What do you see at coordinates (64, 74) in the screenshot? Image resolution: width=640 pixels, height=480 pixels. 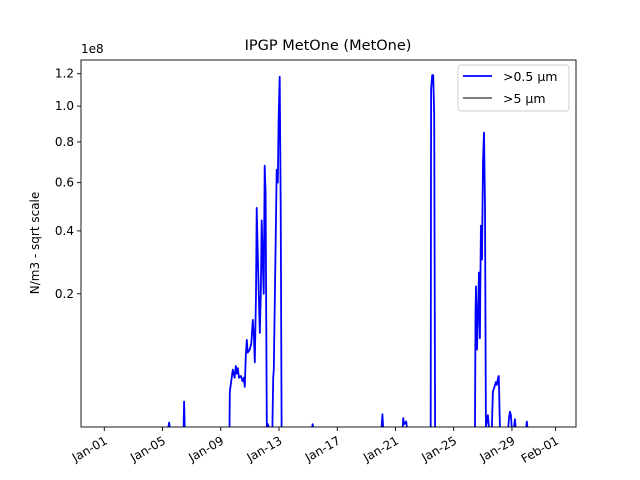 I see `y-tick-label: 1.2` at bounding box center [64, 74].